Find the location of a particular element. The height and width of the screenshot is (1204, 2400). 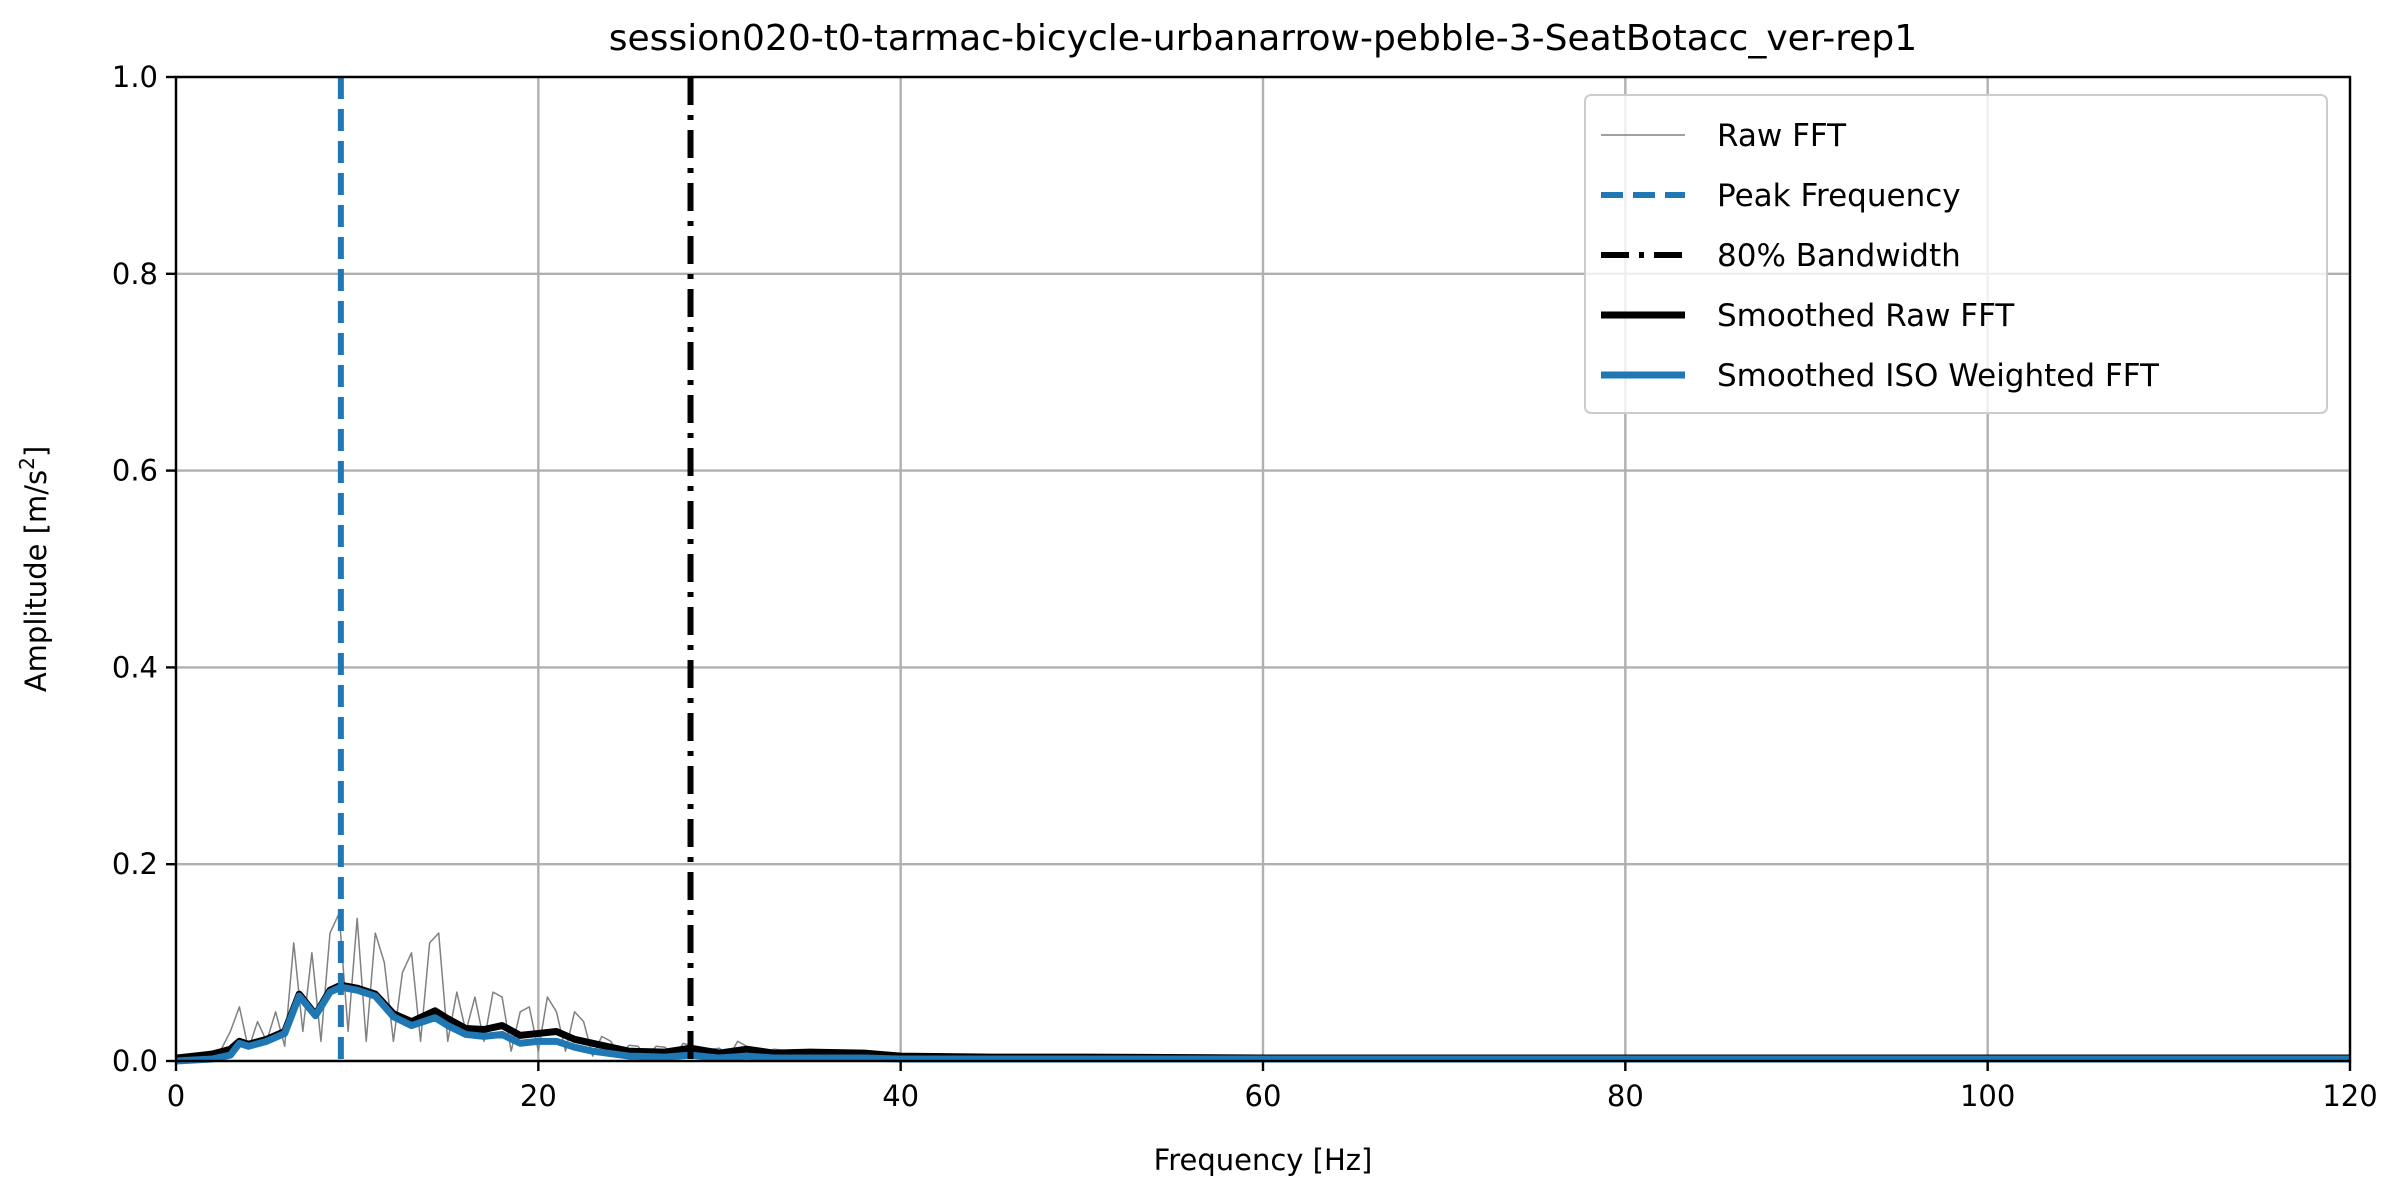

x-tick-label: 120 is located at coordinates (2349, 1096).